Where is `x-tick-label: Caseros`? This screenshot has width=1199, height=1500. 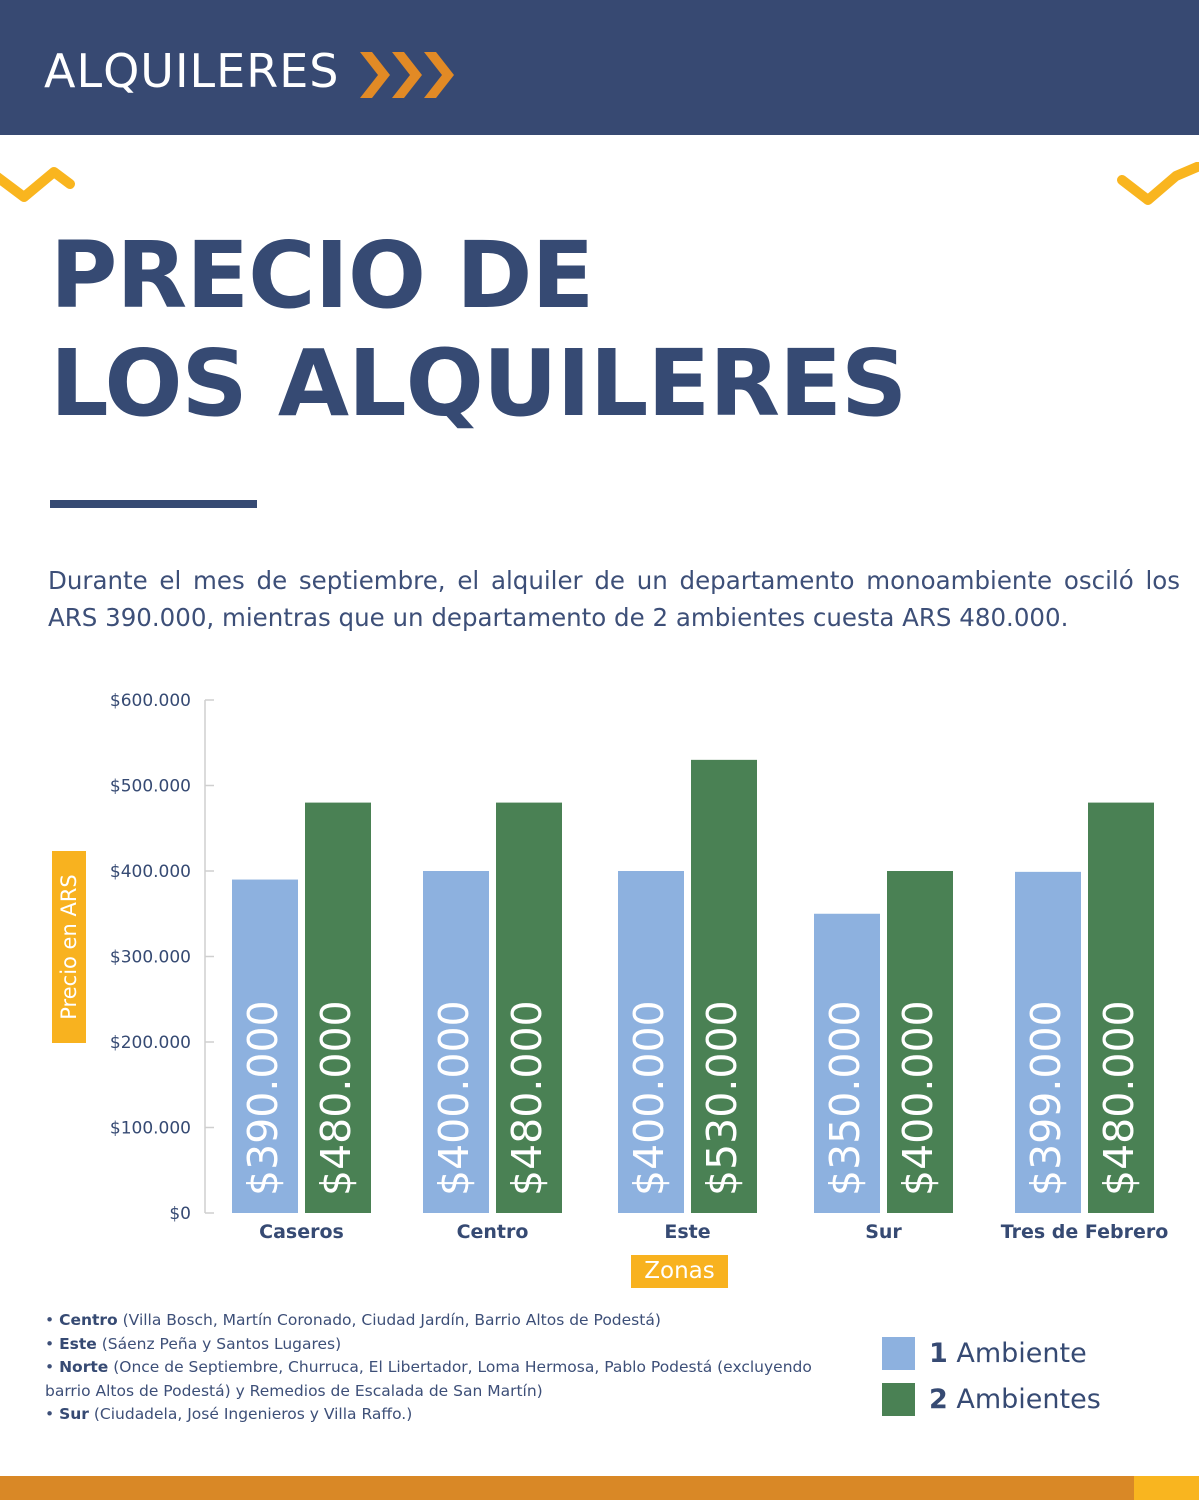
x-tick-label: Caseros is located at coordinates (301, 1232).